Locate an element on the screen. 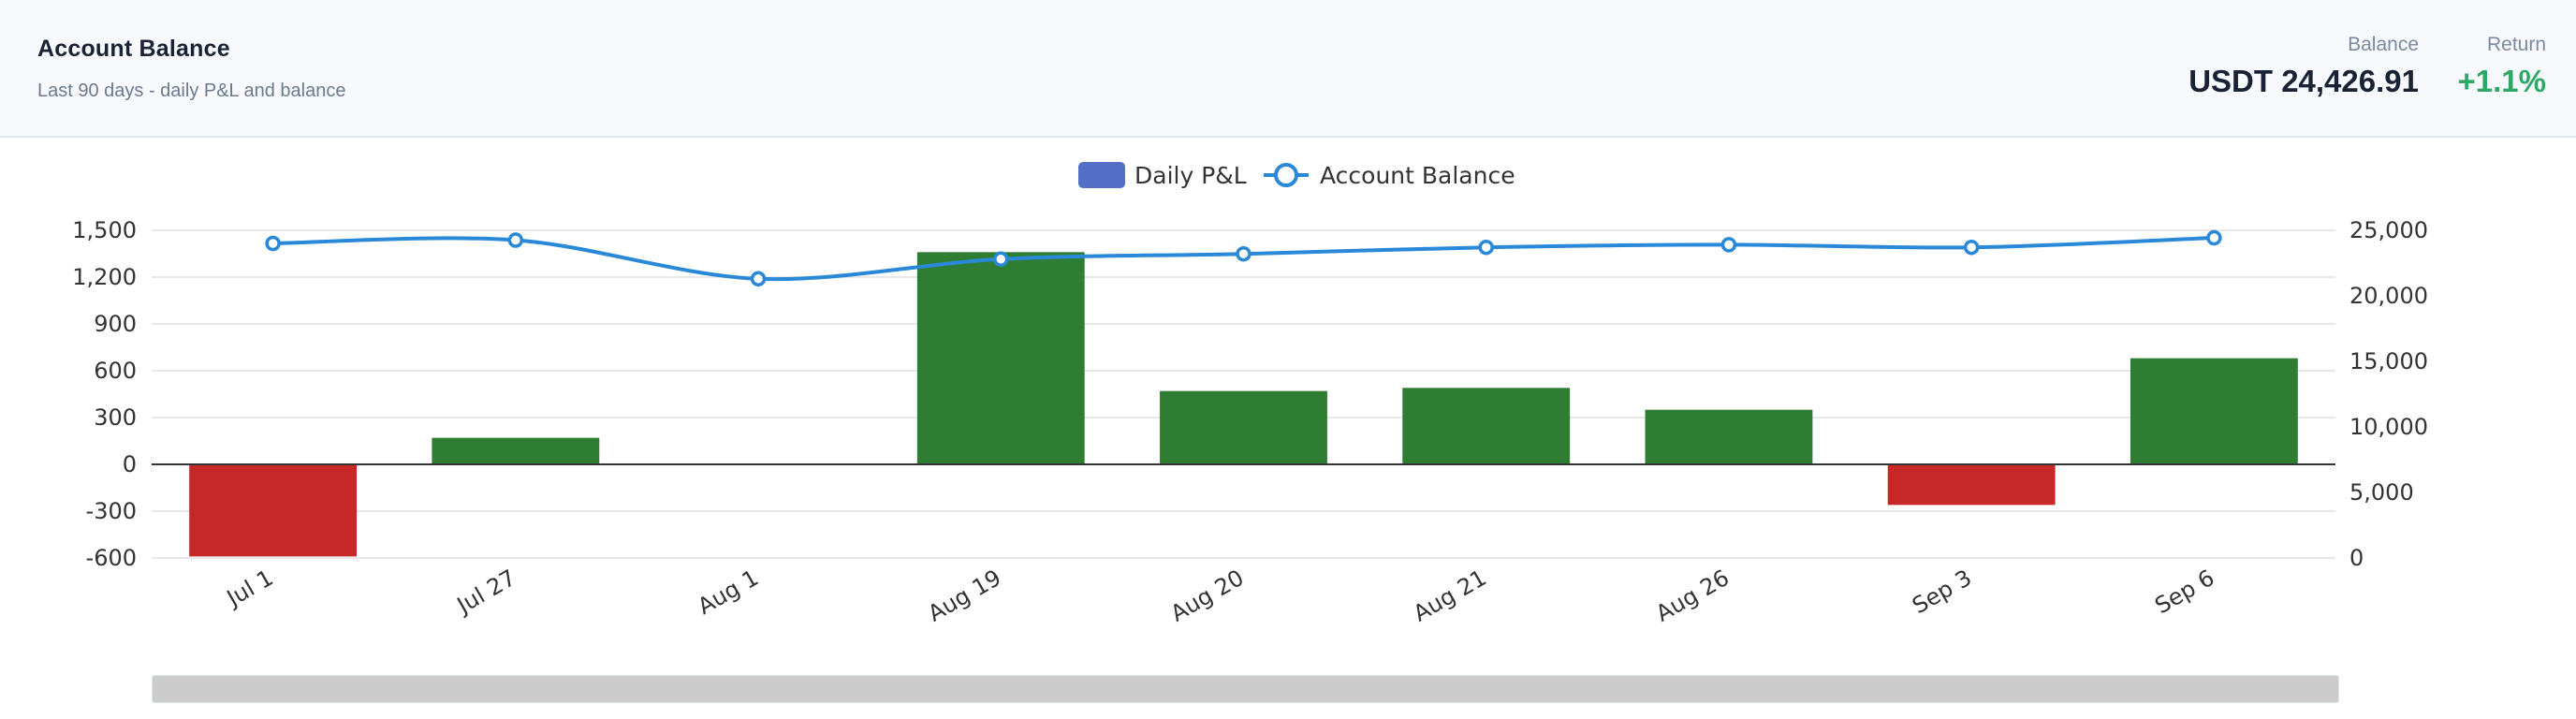  y-left-tick-label: 300 is located at coordinates (115, 417).